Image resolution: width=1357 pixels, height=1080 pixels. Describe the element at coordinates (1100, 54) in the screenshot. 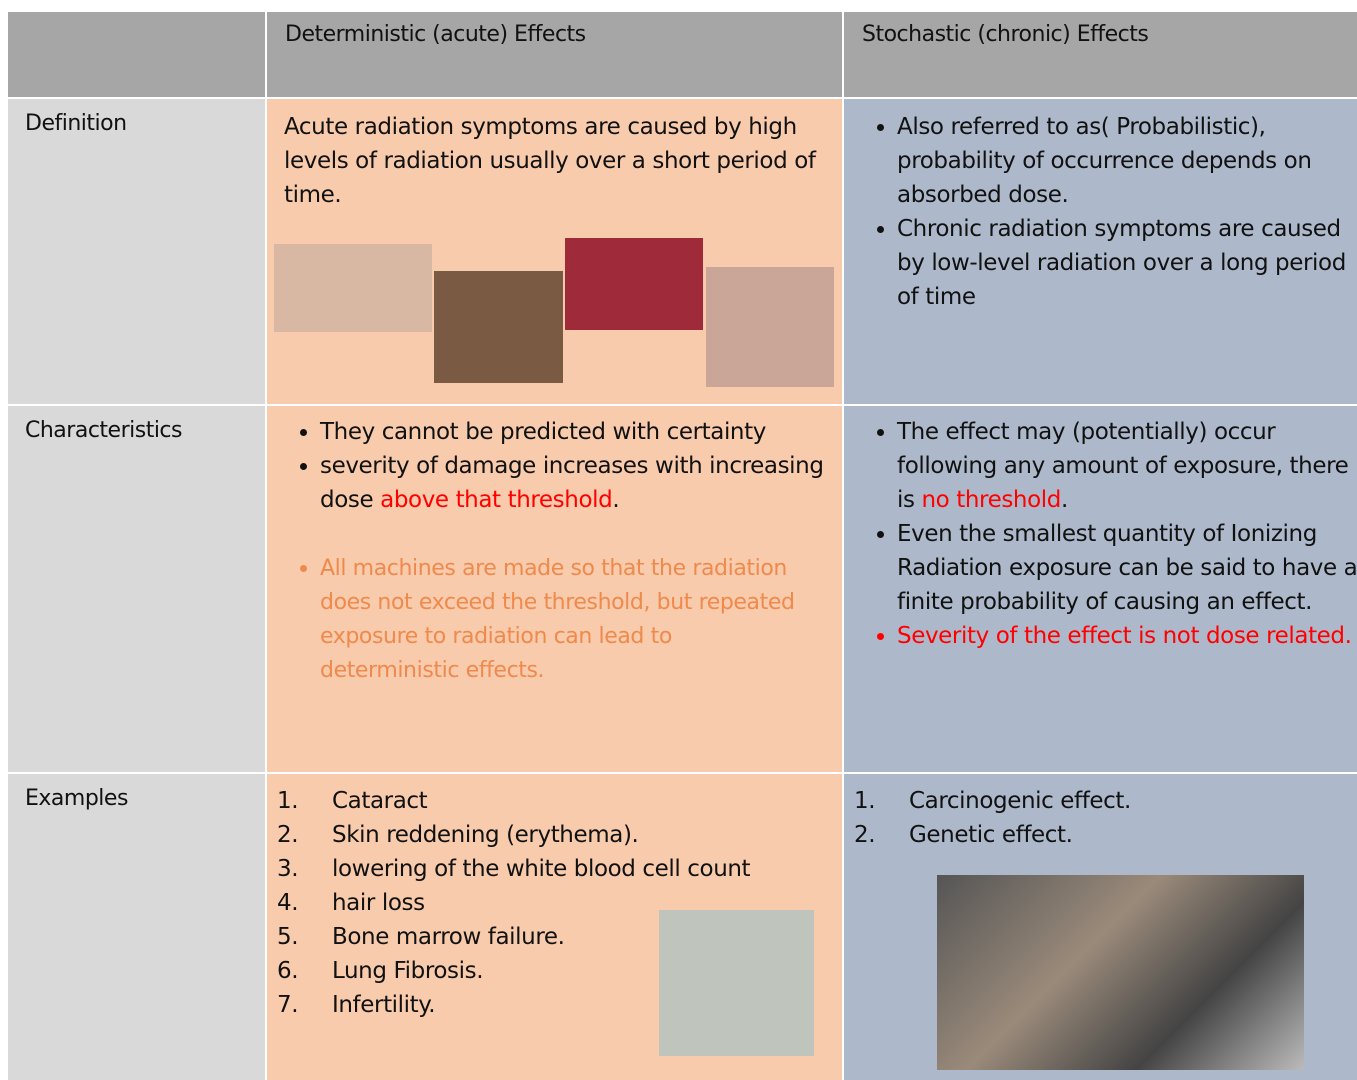

I see `header-cell: Stochastic (chronic) Effects` at that location.